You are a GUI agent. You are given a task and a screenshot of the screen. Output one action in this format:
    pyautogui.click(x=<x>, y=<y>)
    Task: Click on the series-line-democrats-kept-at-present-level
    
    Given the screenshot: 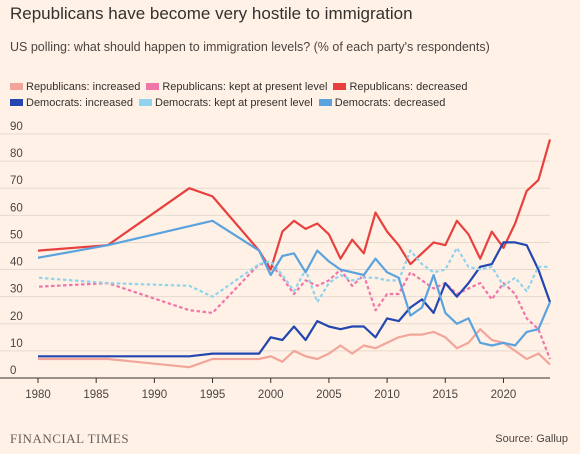 What is the action you would take?
    pyautogui.click(x=294, y=275)
    